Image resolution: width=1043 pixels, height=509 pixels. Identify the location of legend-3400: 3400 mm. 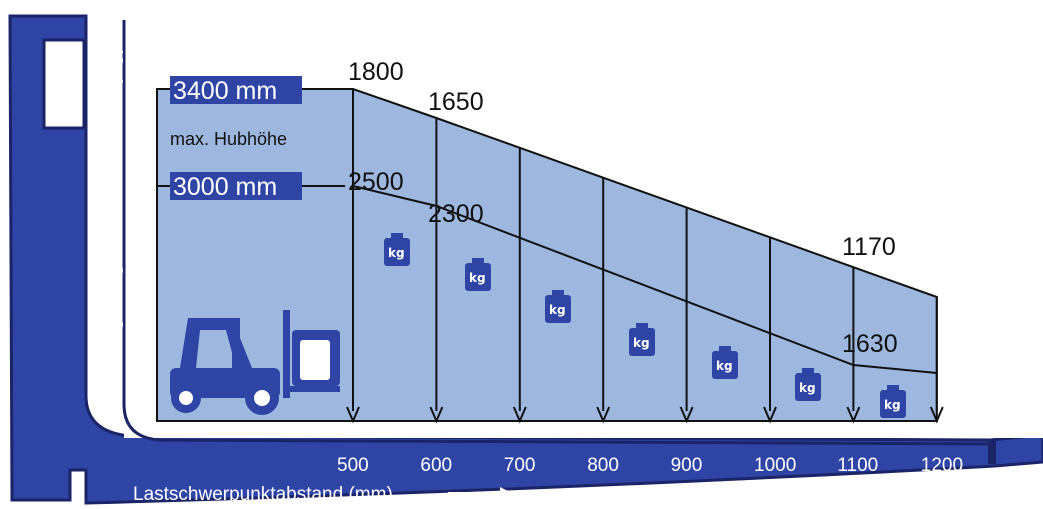
(236, 90).